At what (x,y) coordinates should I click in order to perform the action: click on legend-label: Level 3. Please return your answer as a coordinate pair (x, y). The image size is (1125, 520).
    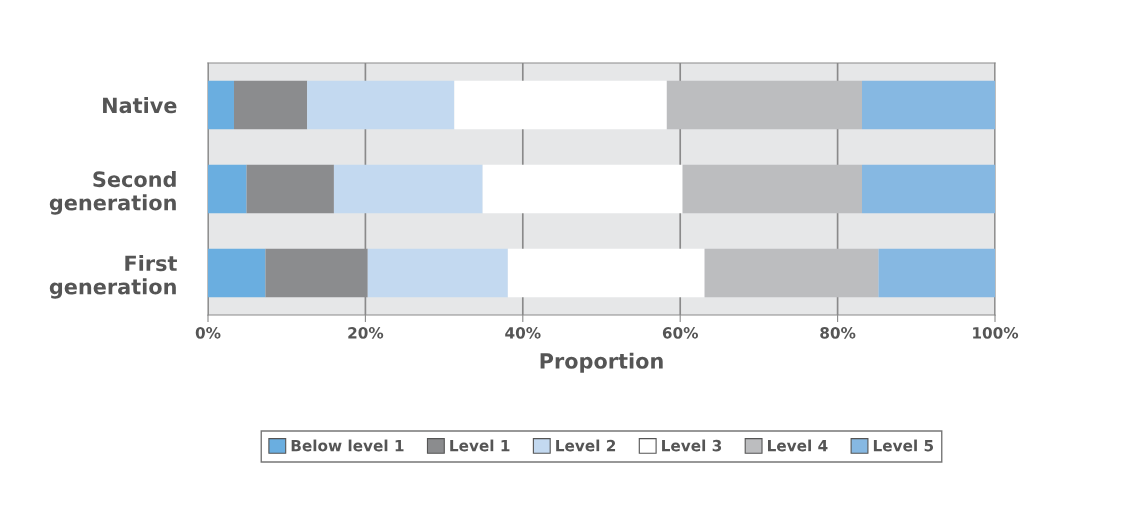
    Looking at the image, I should click on (692, 445).